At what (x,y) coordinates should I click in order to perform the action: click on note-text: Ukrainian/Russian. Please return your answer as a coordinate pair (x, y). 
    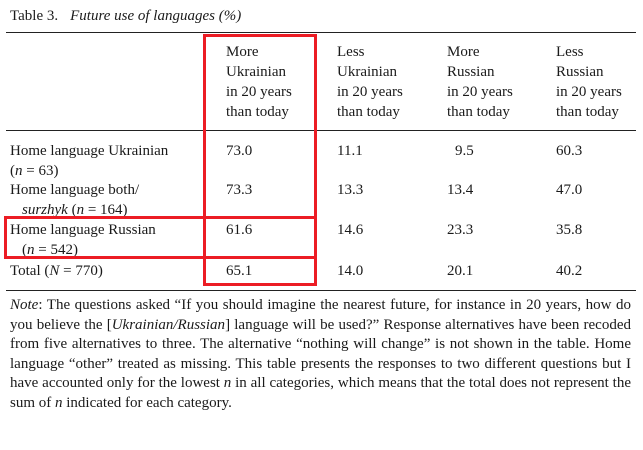
    Looking at the image, I should click on (168, 324).